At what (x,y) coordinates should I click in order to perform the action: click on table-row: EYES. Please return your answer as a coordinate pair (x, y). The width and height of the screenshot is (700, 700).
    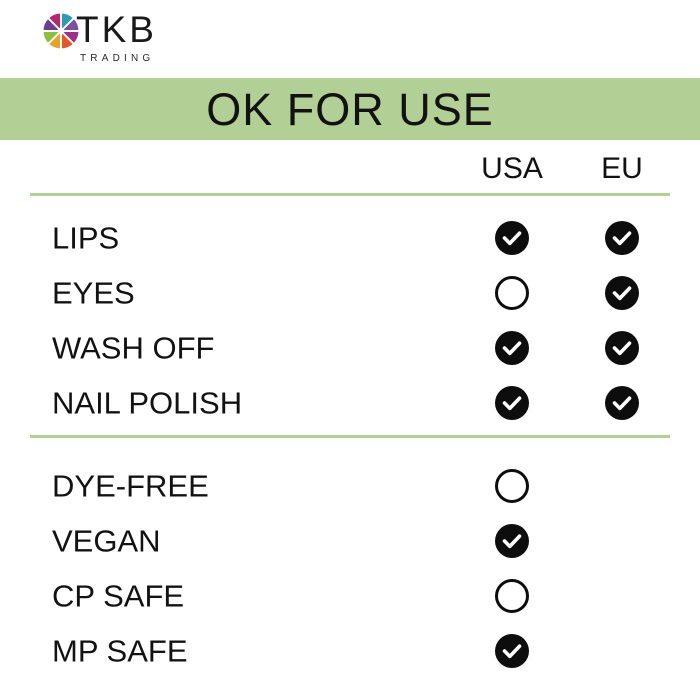
    Looking at the image, I should click on (350, 292).